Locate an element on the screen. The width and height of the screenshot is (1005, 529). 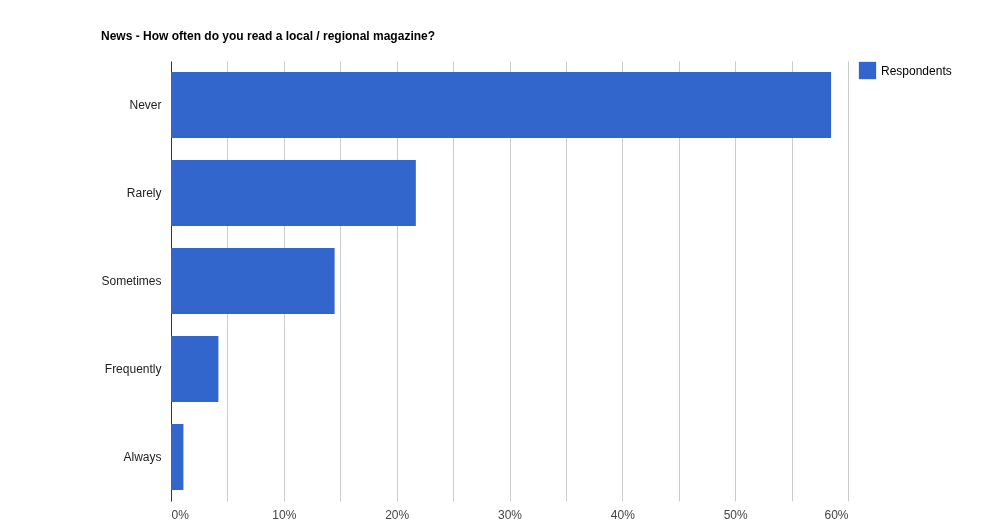
x-tick-label: 40% is located at coordinates (623, 514).